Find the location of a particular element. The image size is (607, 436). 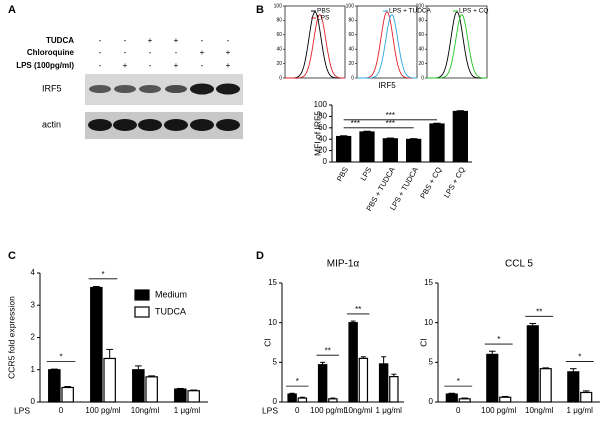

panel-label: B is located at coordinates (260, 10).